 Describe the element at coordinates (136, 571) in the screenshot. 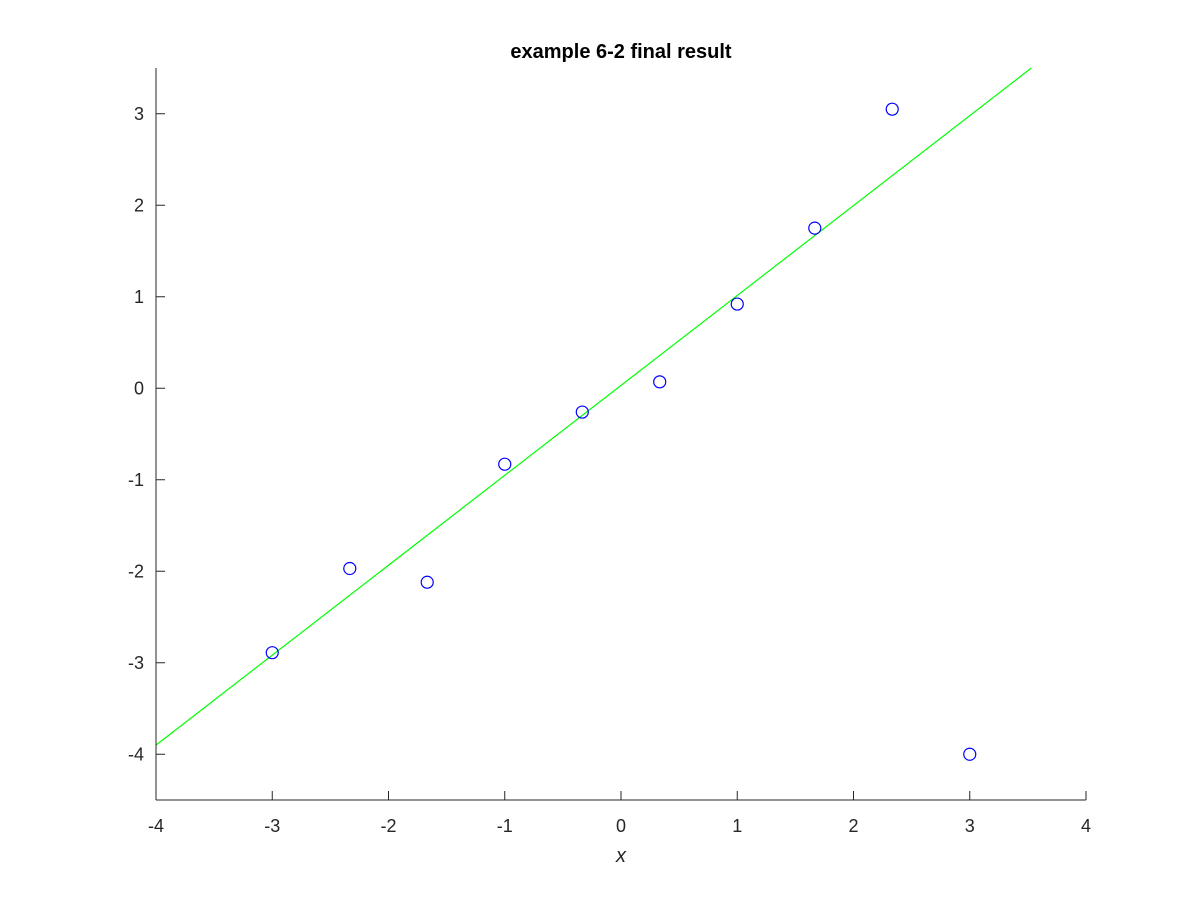

I see `y-tick-label: -2` at that location.